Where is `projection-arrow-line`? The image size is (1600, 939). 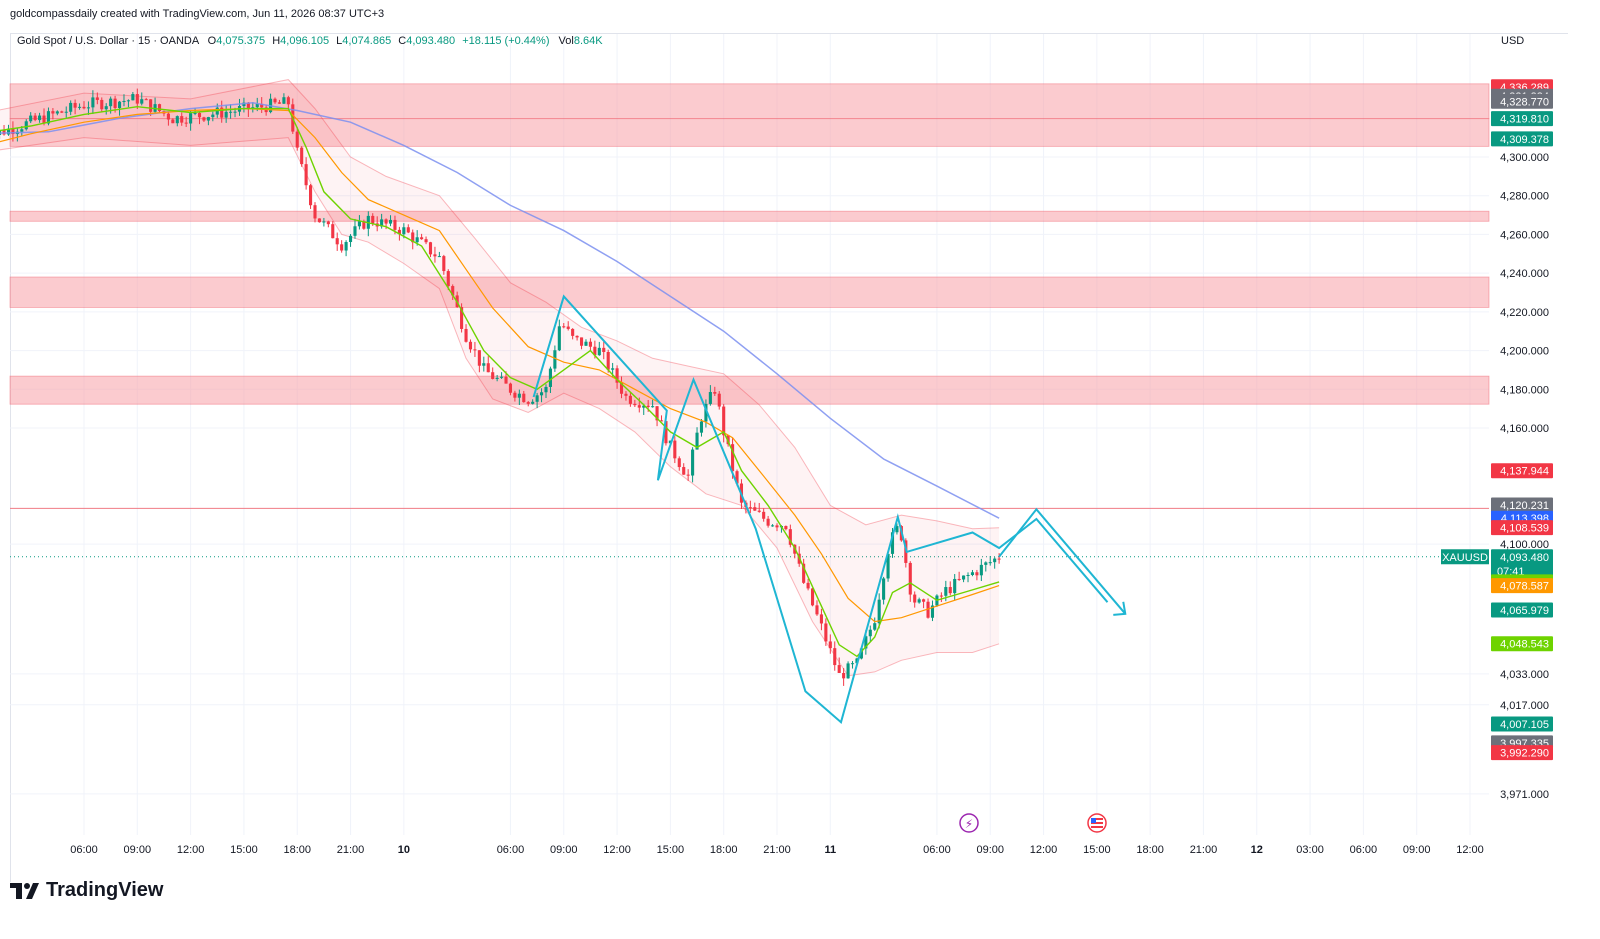
projection-arrow-line is located at coordinates (1062, 561).